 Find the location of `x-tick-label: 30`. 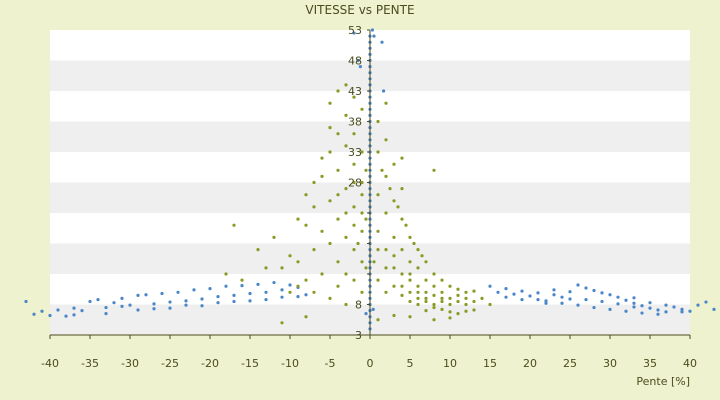

x-tick-label: 30 is located at coordinates (610, 363).